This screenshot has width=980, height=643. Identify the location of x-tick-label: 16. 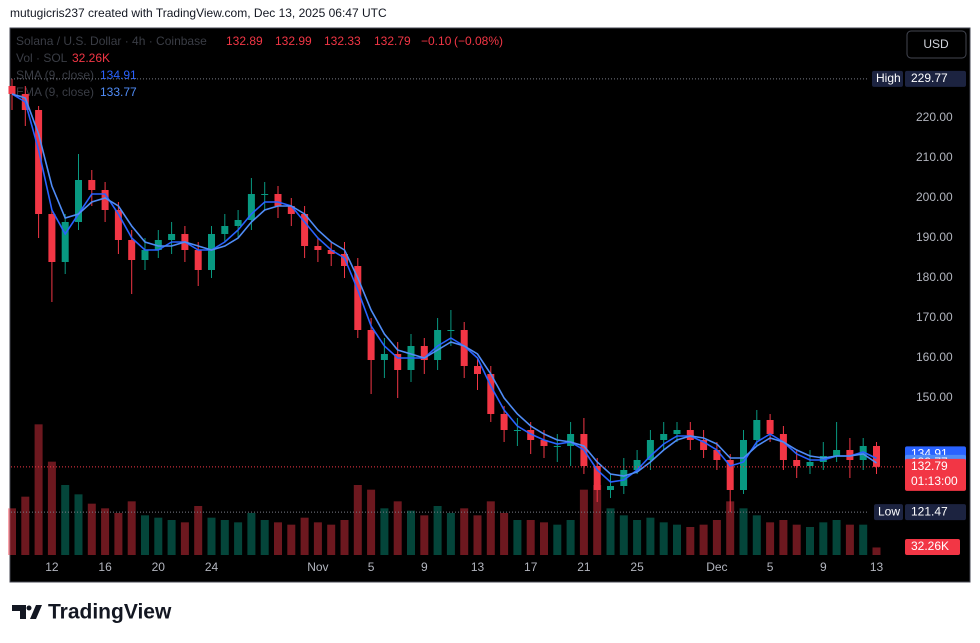
(105, 567).